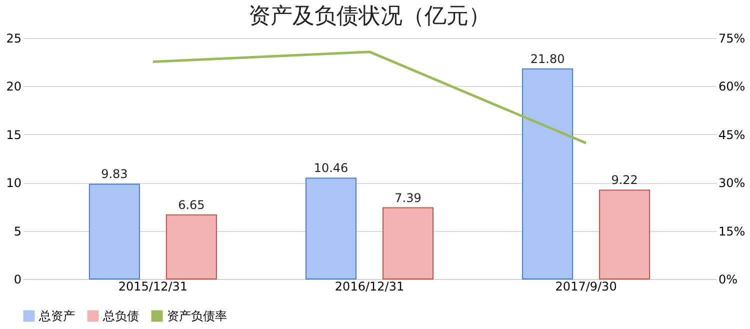 Image resolution: width=750 pixels, height=329 pixels. I want to click on legend-label: 总负债, so click(120, 316).